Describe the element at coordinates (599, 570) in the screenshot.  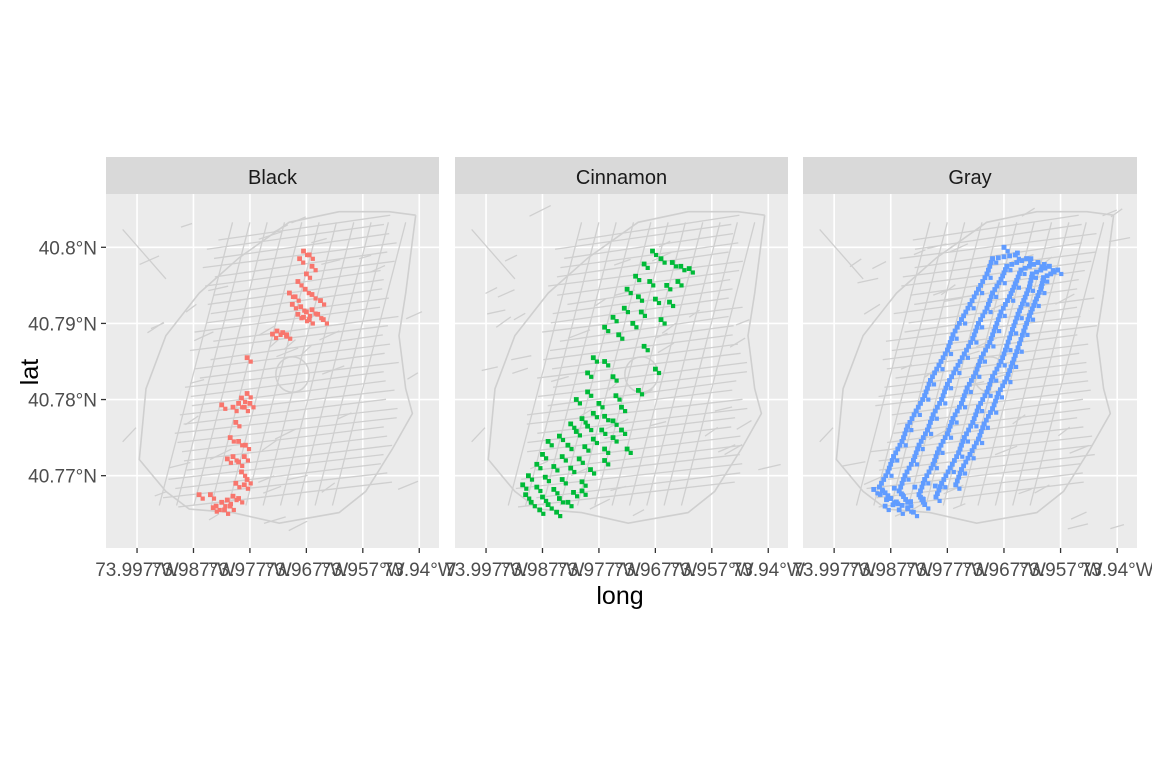
I see `x-tick-label: 73.977°W` at that location.